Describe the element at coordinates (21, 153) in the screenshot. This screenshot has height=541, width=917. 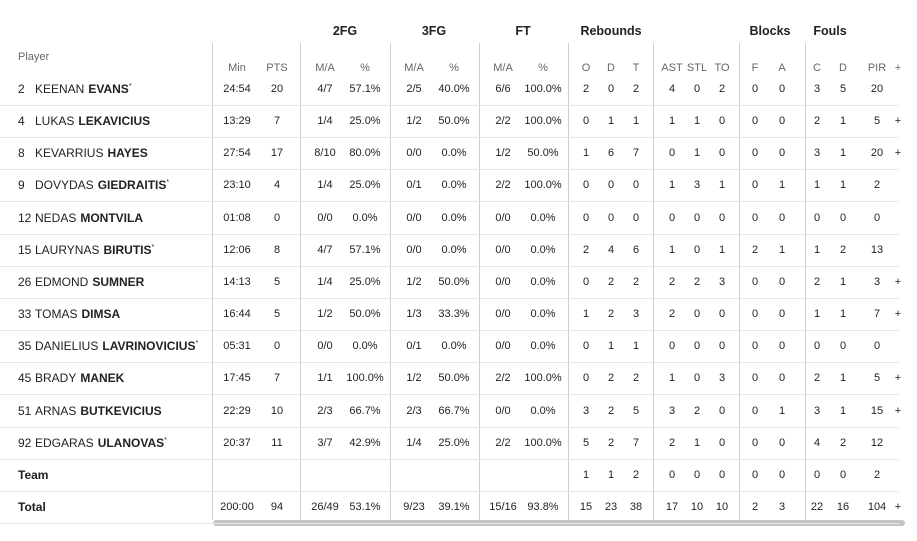
I see `name-part: 8` at that location.